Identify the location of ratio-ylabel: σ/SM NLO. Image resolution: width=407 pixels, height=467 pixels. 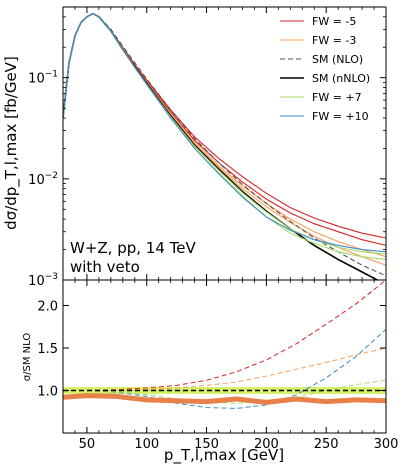
(27, 357).